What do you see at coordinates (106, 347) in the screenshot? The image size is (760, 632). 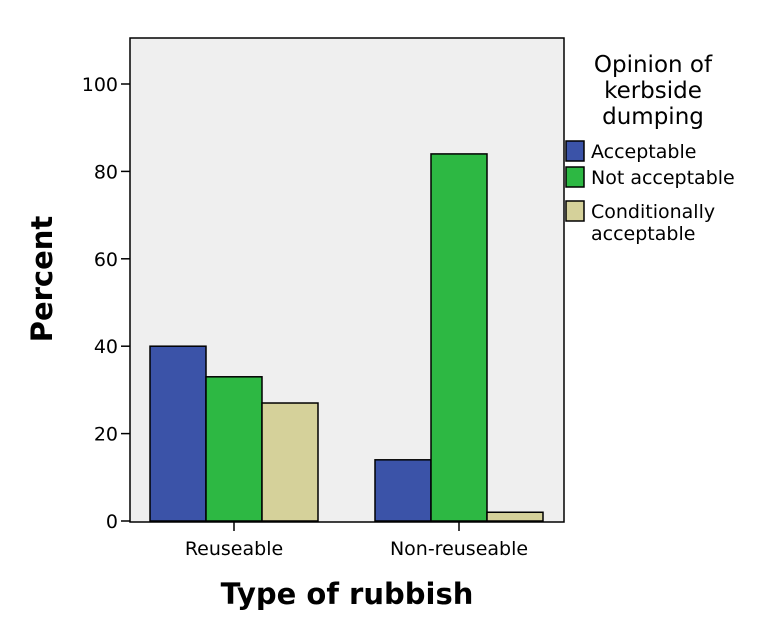 I see `y-tick-label: 40` at bounding box center [106, 347].